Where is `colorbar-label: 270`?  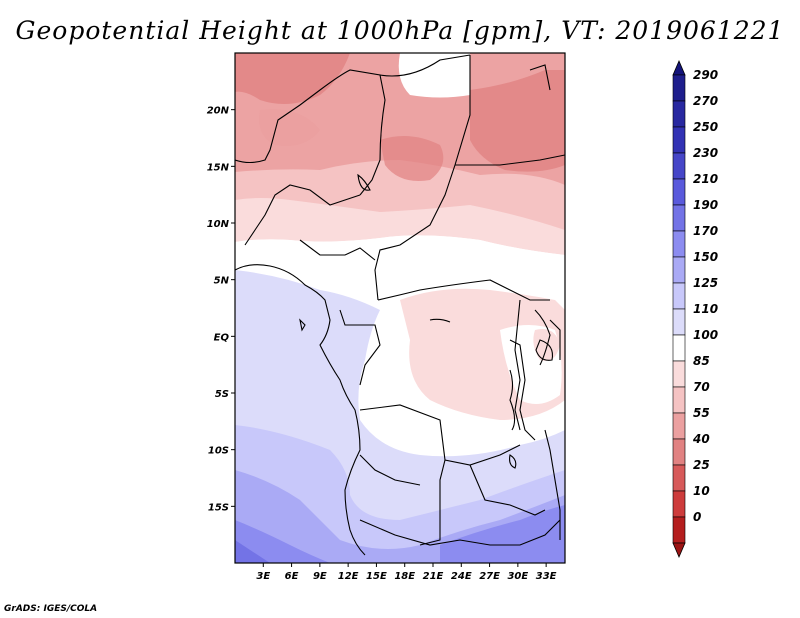 colorbar-label: 270 is located at coordinates (705, 101).